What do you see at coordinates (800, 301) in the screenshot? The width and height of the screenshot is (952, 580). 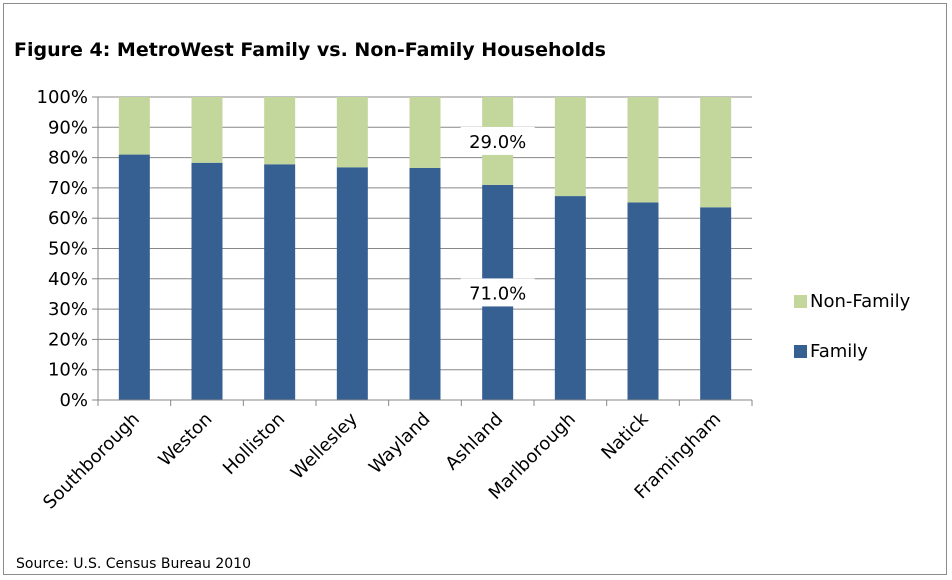 I see `legend-swatch-non-family` at bounding box center [800, 301].